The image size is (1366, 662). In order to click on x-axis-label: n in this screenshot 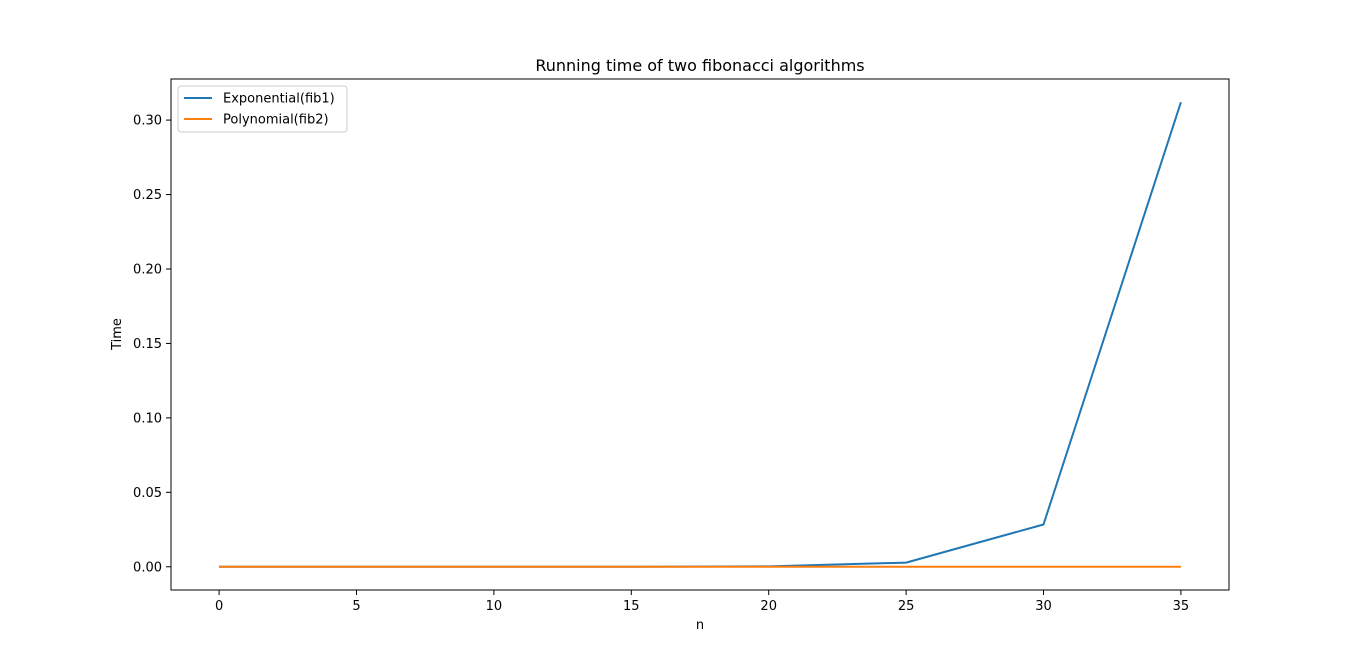, I will do `click(700, 625)`.